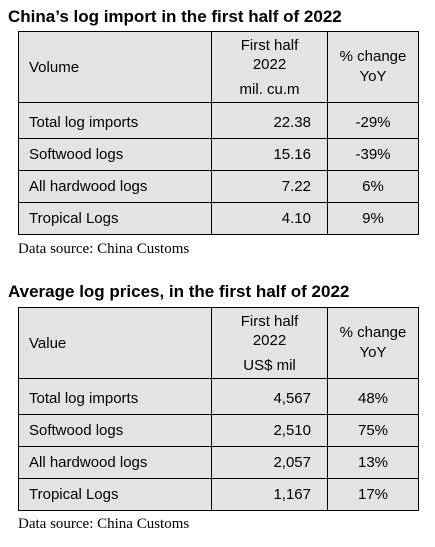 This screenshot has height=547, width=435. Describe the element at coordinates (269, 120) in the screenshot. I see `row-value: 22.38` at that location.